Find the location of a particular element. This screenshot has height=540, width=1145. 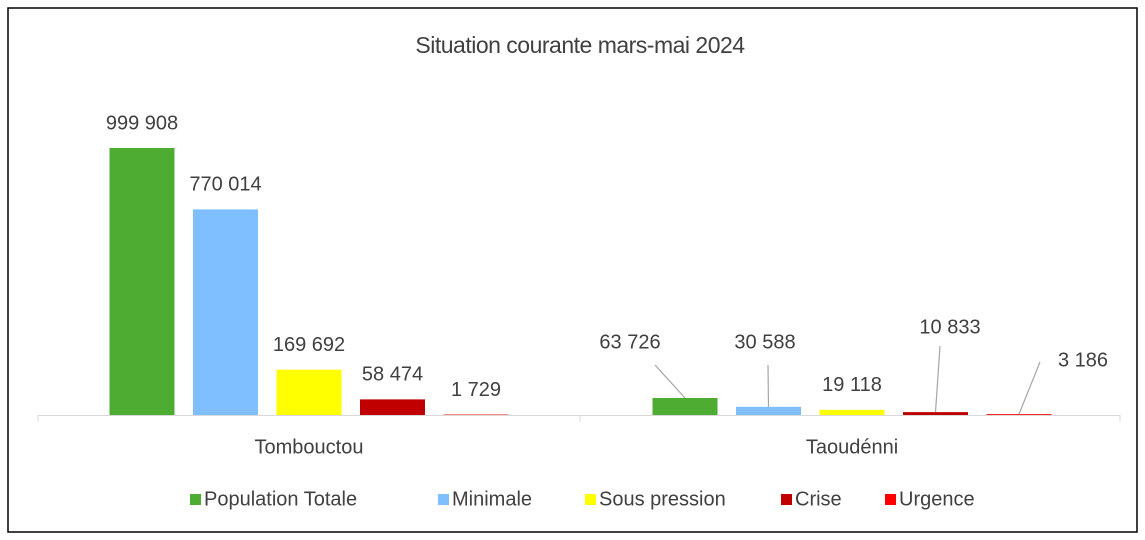

data-label: 3 186 is located at coordinates (1083, 360).